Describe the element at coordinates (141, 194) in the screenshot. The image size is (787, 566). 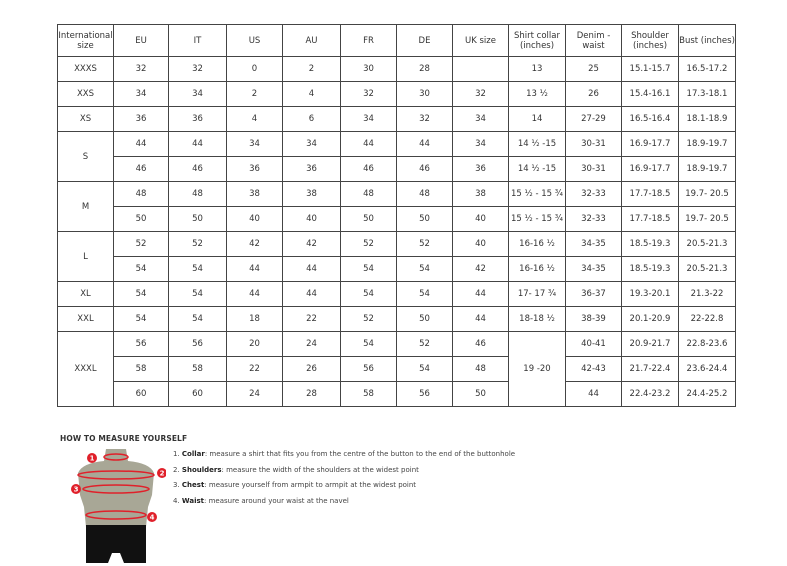
I see `table-cell: 48` at that location.